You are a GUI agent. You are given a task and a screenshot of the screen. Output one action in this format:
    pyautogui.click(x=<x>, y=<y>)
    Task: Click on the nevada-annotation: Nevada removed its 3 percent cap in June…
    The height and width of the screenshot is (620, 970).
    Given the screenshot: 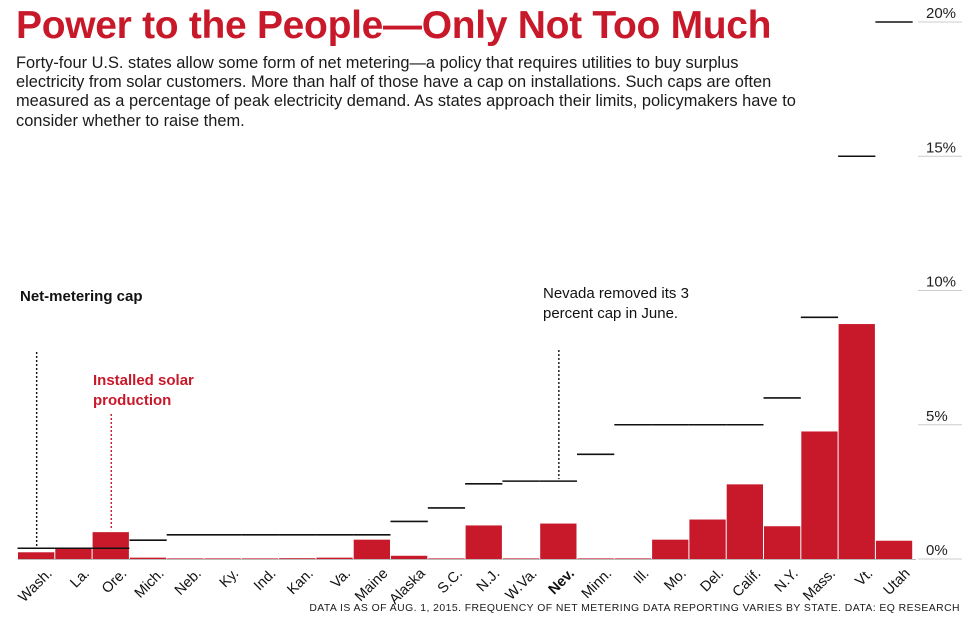 What is the action you would take?
    pyautogui.click(x=616, y=303)
    